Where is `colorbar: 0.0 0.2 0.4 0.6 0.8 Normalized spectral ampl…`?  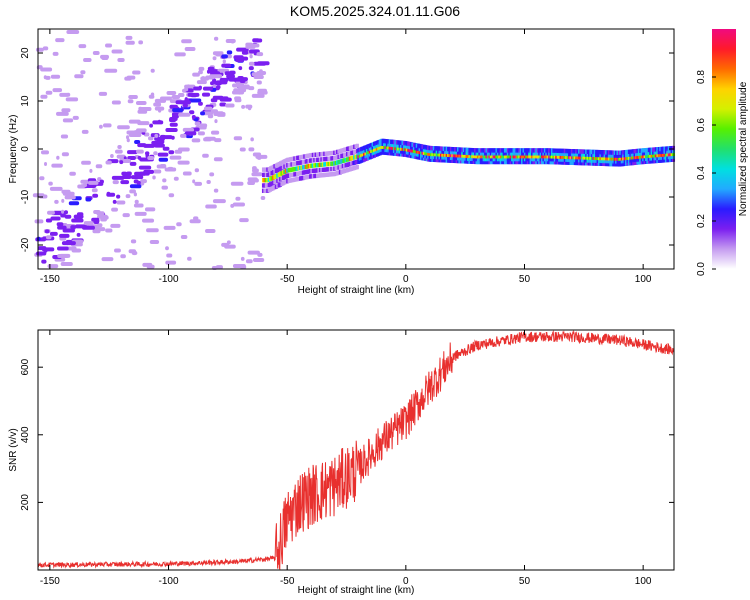 colorbar: 0.0 0.2 0.4 0.6 0.8 Normalized spectral ampl… is located at coordinates (722, 152).